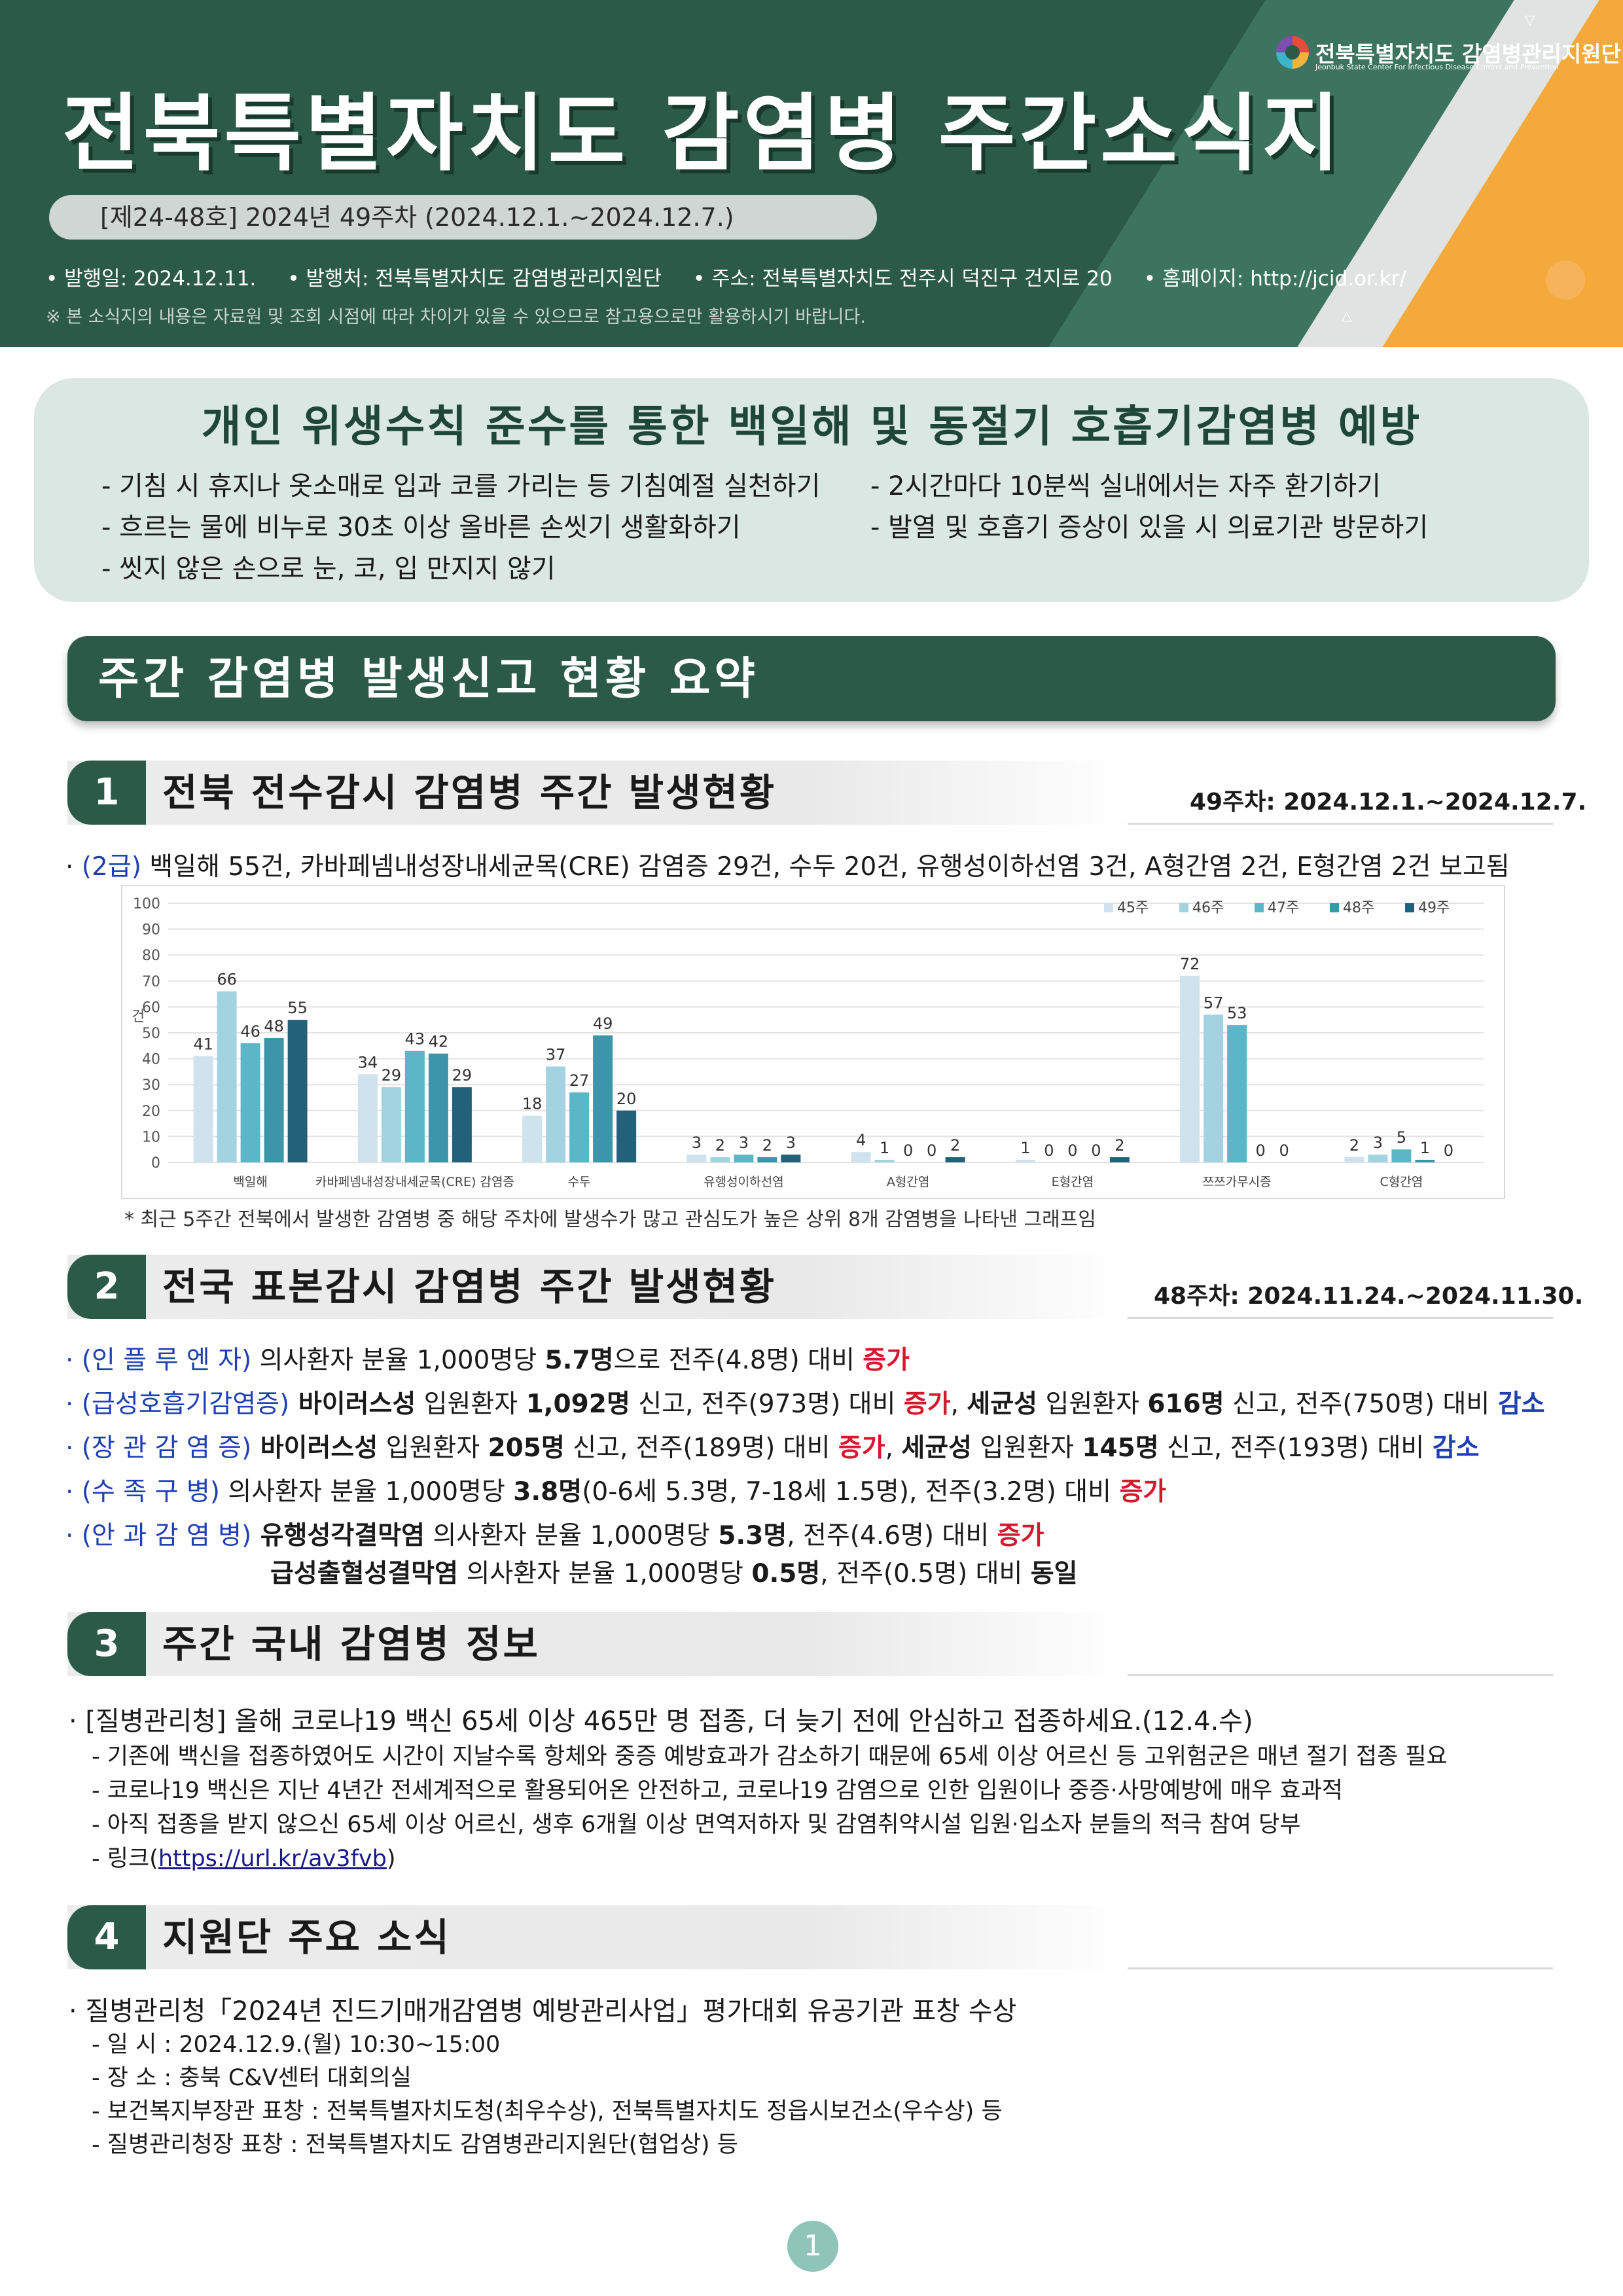  What do you see at coordinates (106, 1287) in the screenshot?
I see `section-2-number: 2` at bounding box center [106, 1287].